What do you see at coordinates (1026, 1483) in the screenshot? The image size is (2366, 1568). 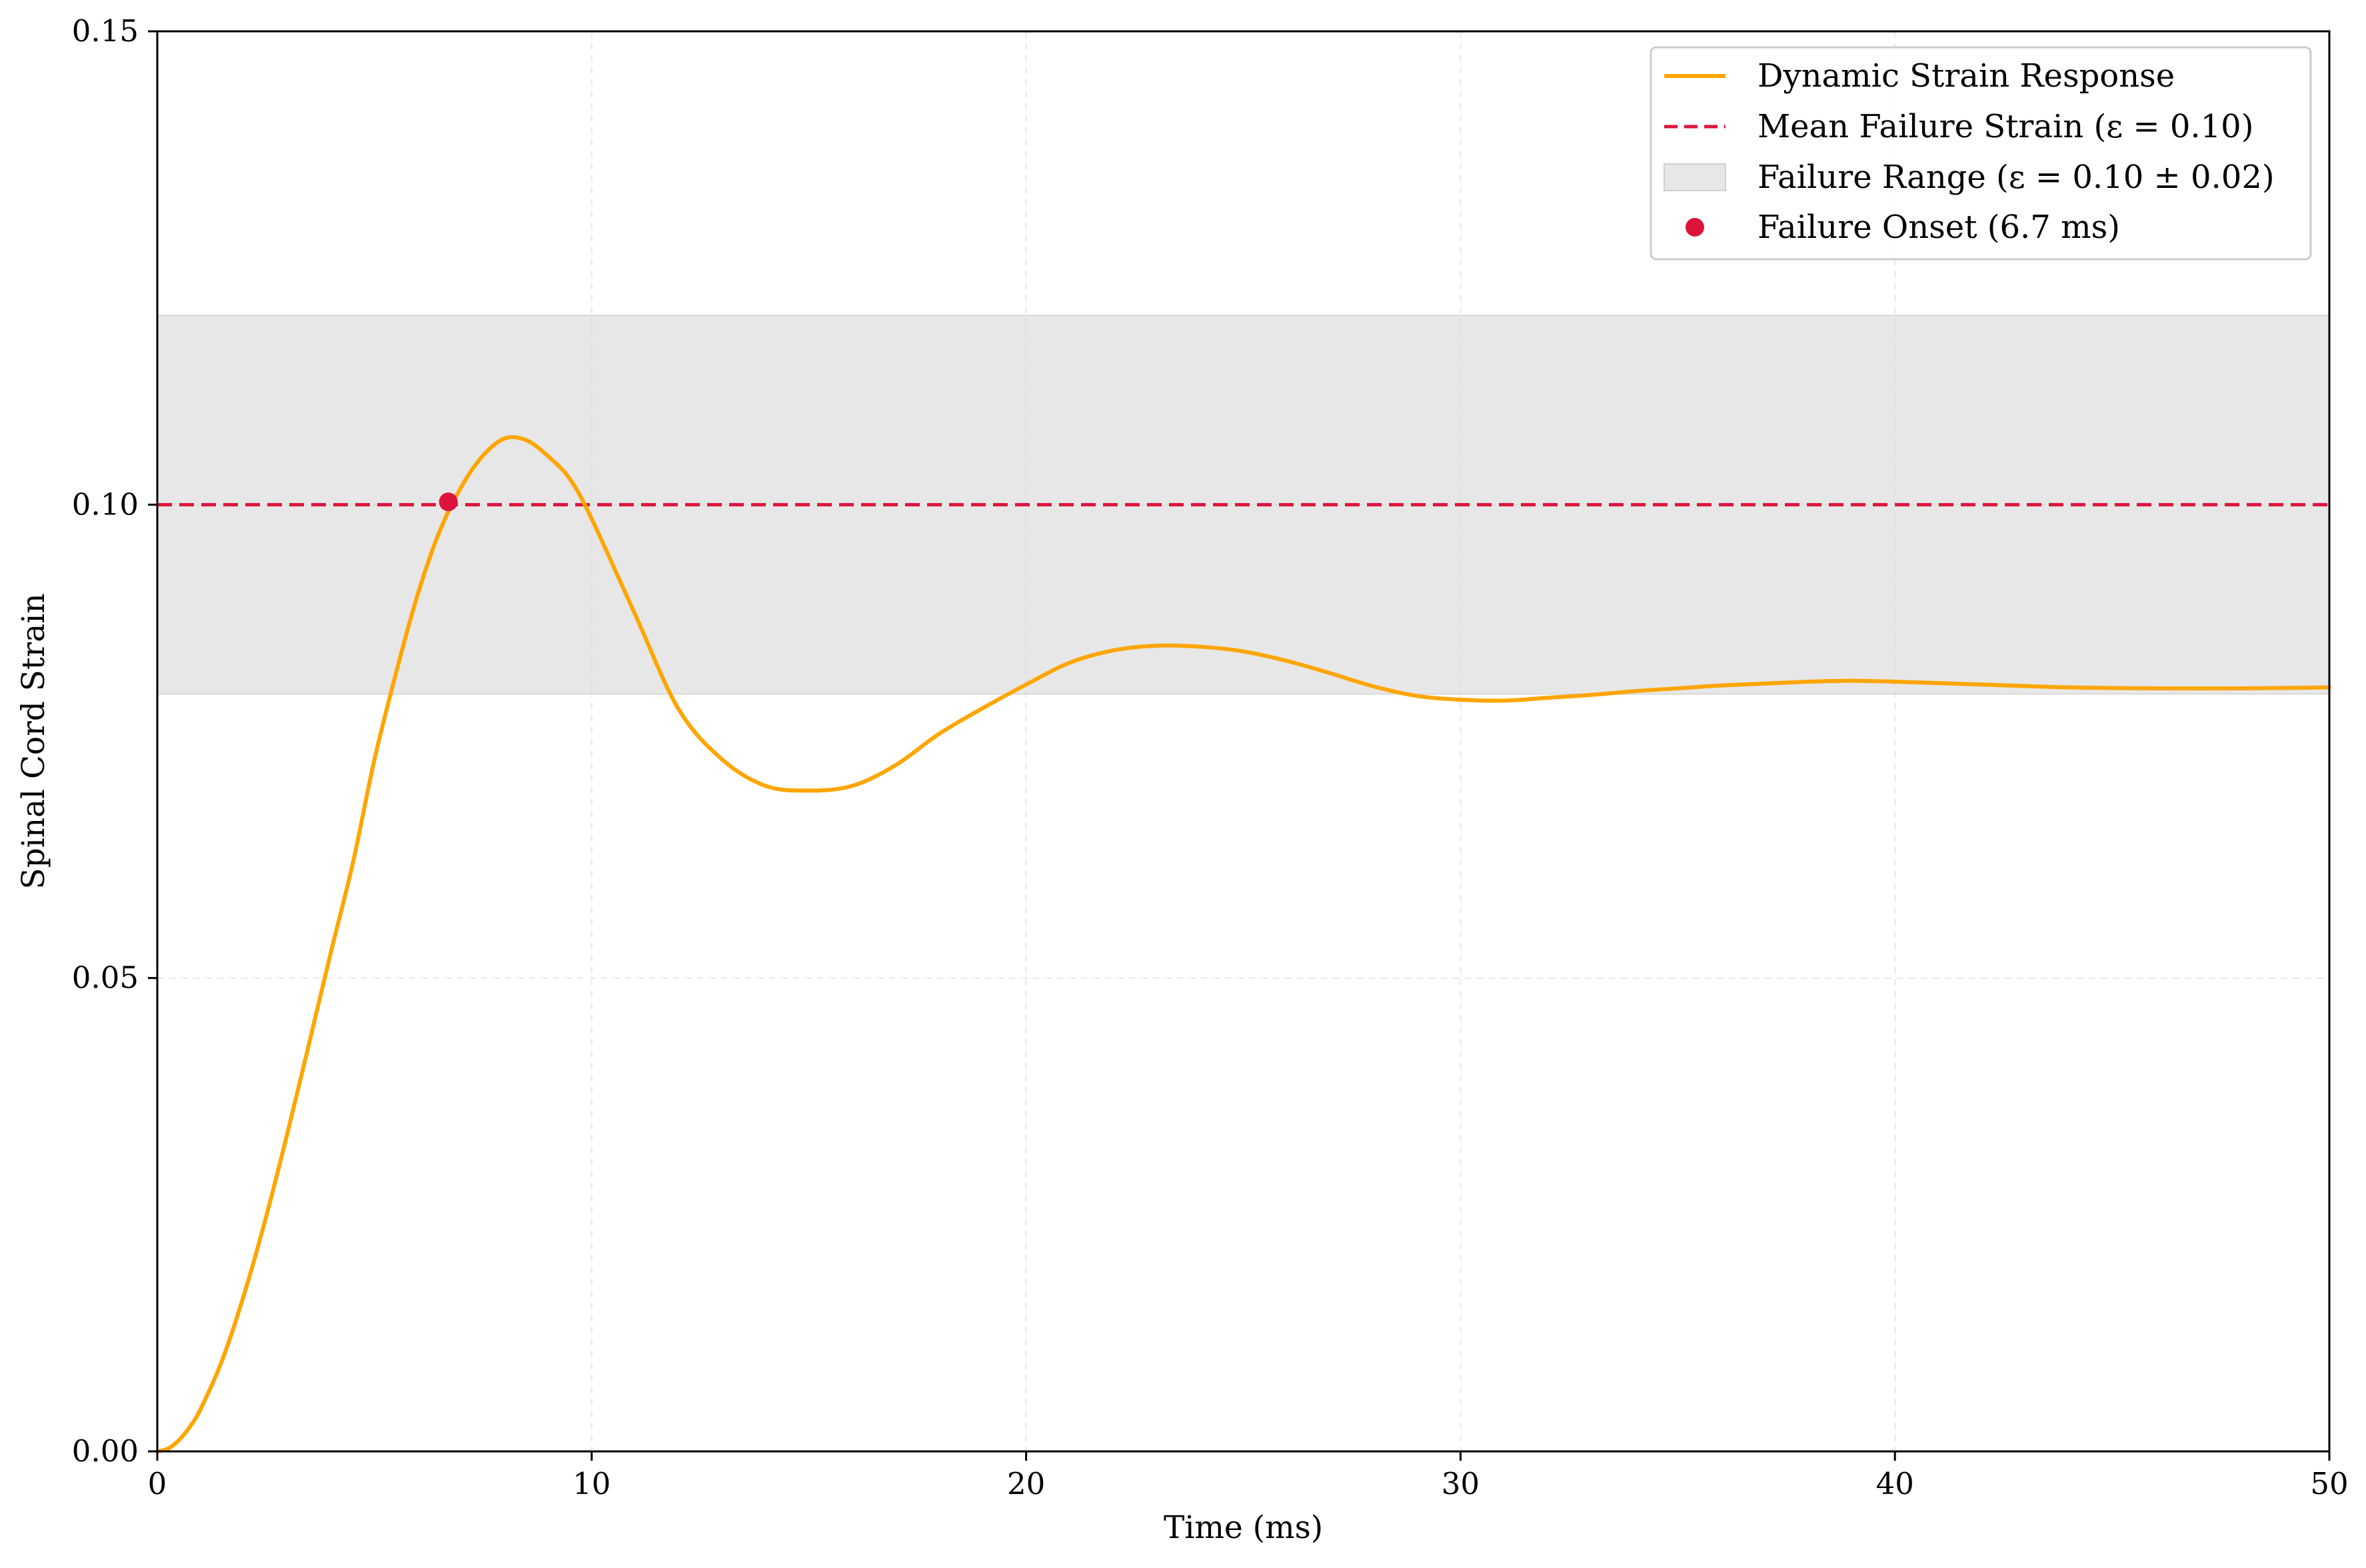 I see `x-tick-label: 20` at bounding box center [1026, 1483].